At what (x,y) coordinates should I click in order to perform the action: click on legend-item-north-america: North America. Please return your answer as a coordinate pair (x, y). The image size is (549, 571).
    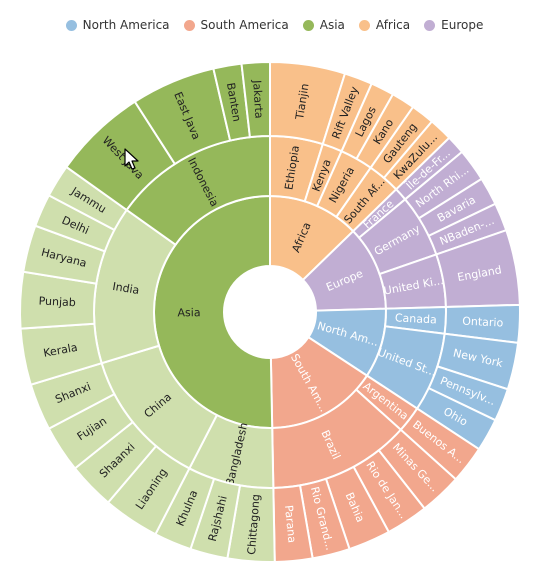
    Looking at the image, I should click on (117, 25).